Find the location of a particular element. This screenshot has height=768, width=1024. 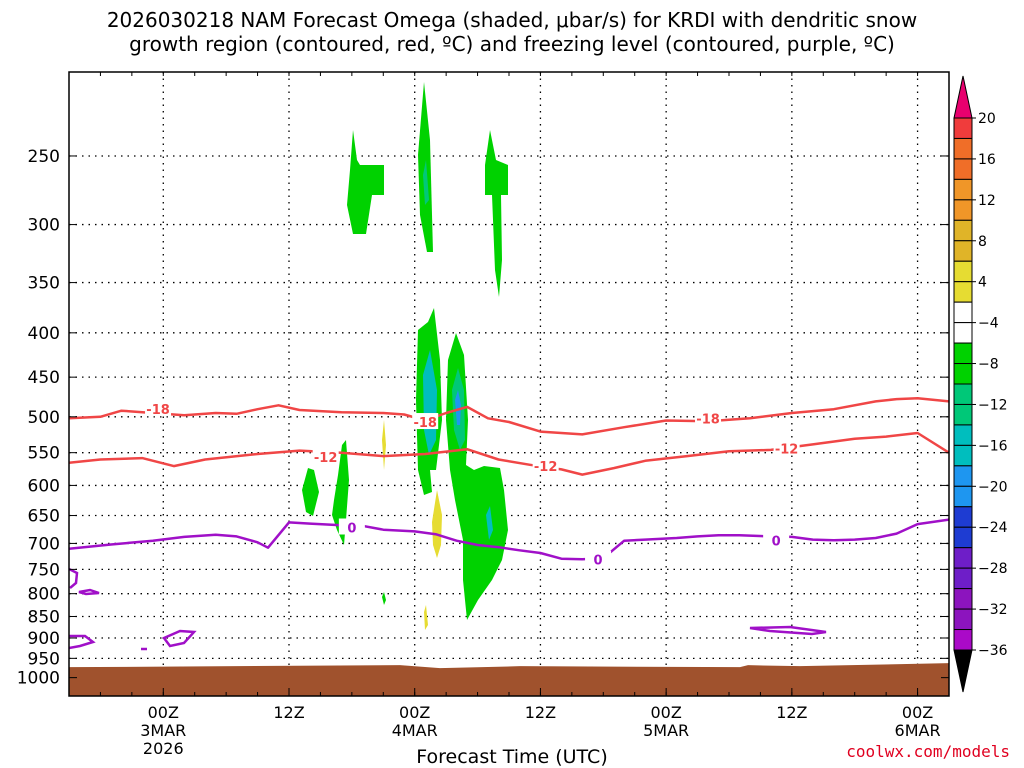

contour-label--12-1: -12 is located at coordinates (546, 467).